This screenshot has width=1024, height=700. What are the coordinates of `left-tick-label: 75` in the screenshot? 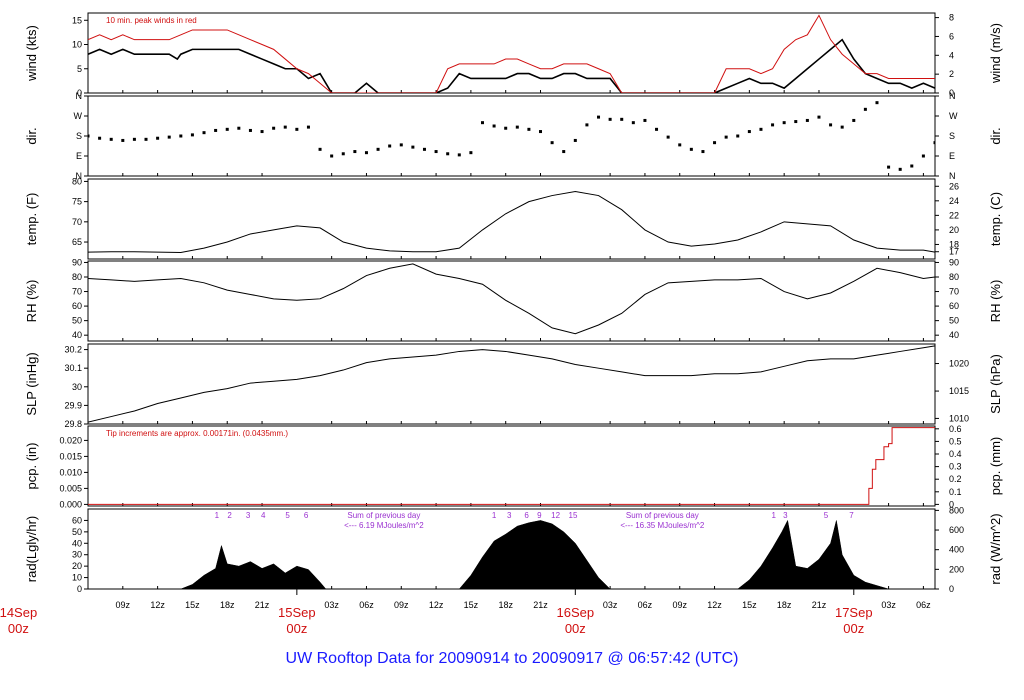 It's located at (77, 202).